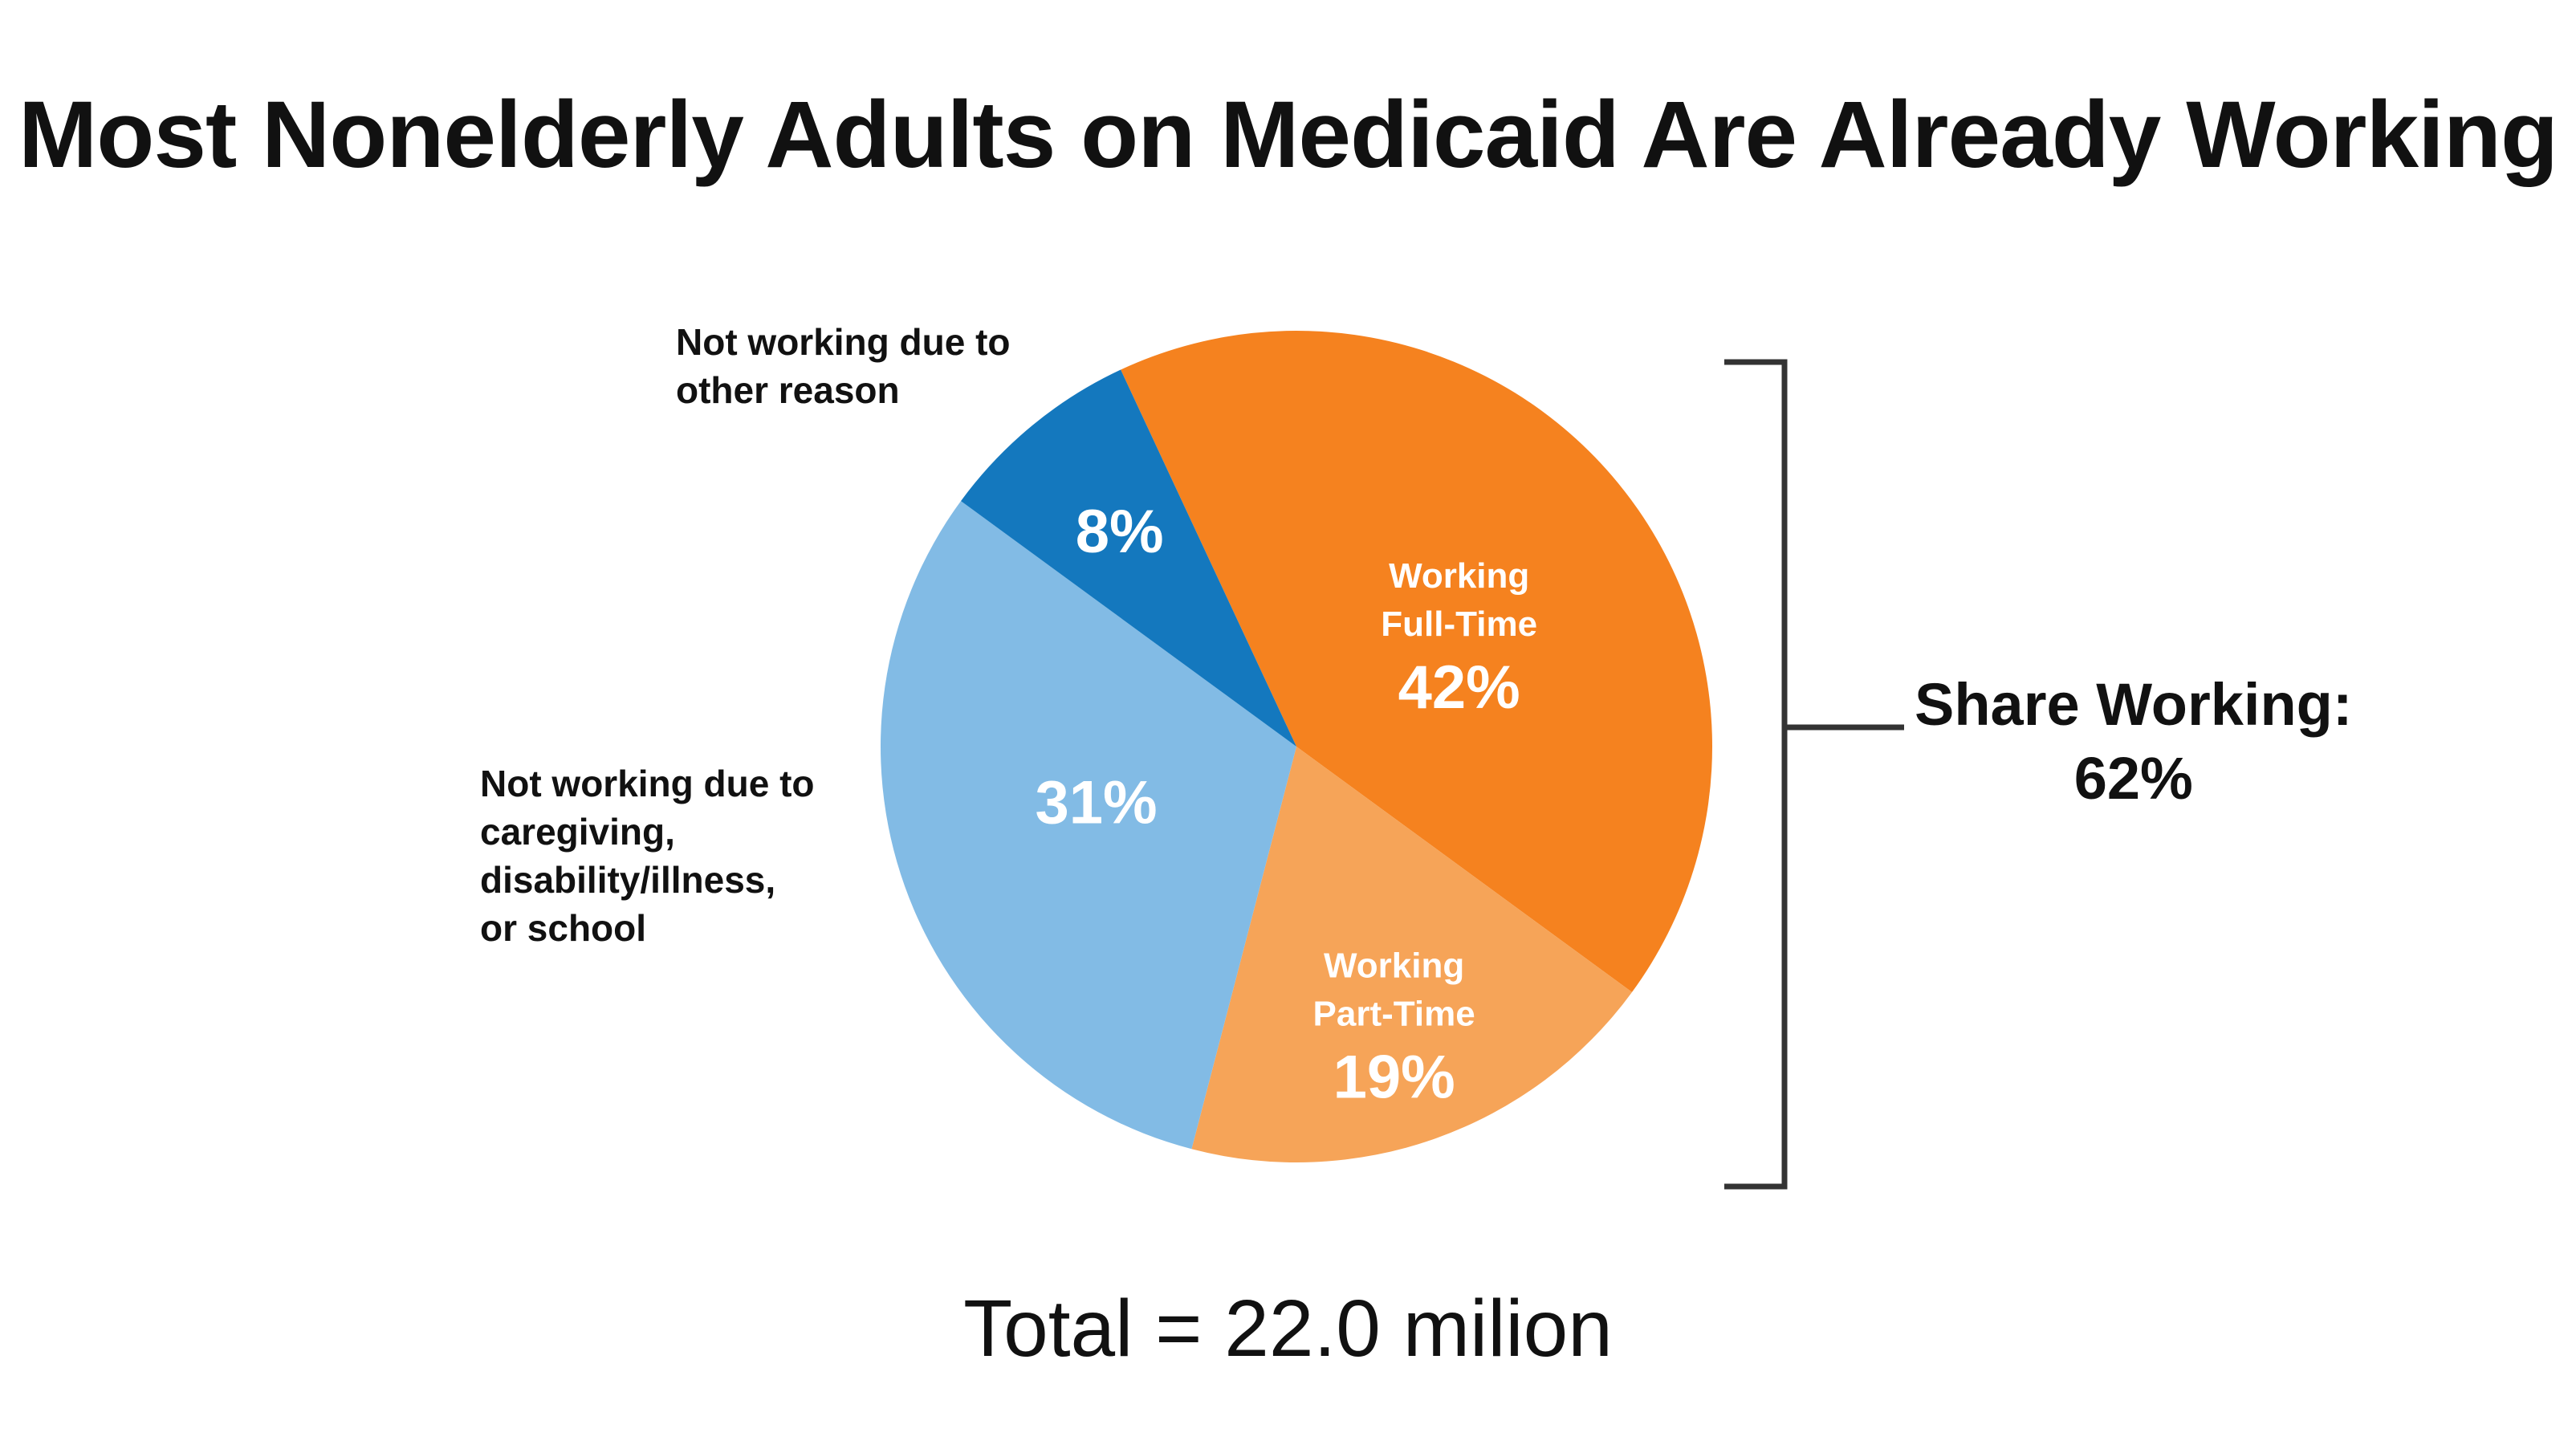 This screenshot has height=1445, width=2576. I want to click on share-working-label: Share Working:, so click(2134, 704).